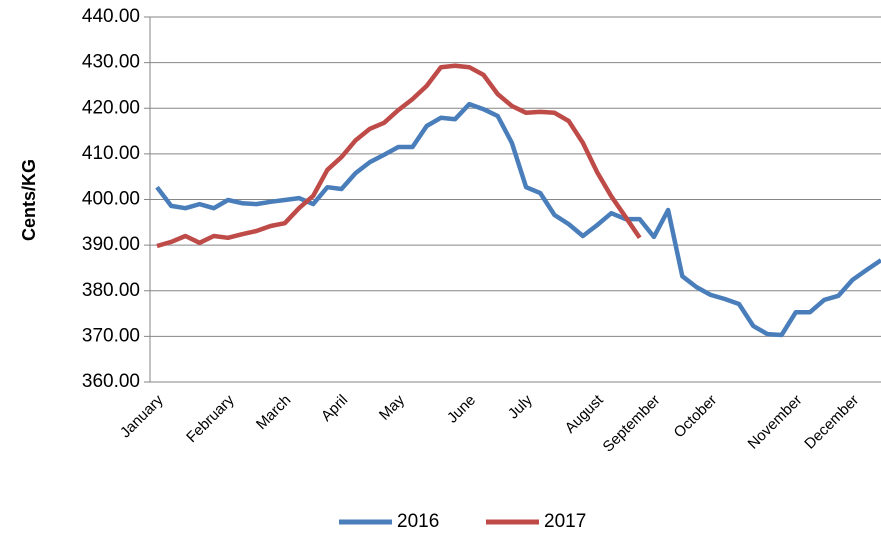 The width and height of the screenshot is (881, 536). What do you see at coordinates (273, 412) in the screenshot?
I see `x-tick-label: March` at bounding box center [273, 412].